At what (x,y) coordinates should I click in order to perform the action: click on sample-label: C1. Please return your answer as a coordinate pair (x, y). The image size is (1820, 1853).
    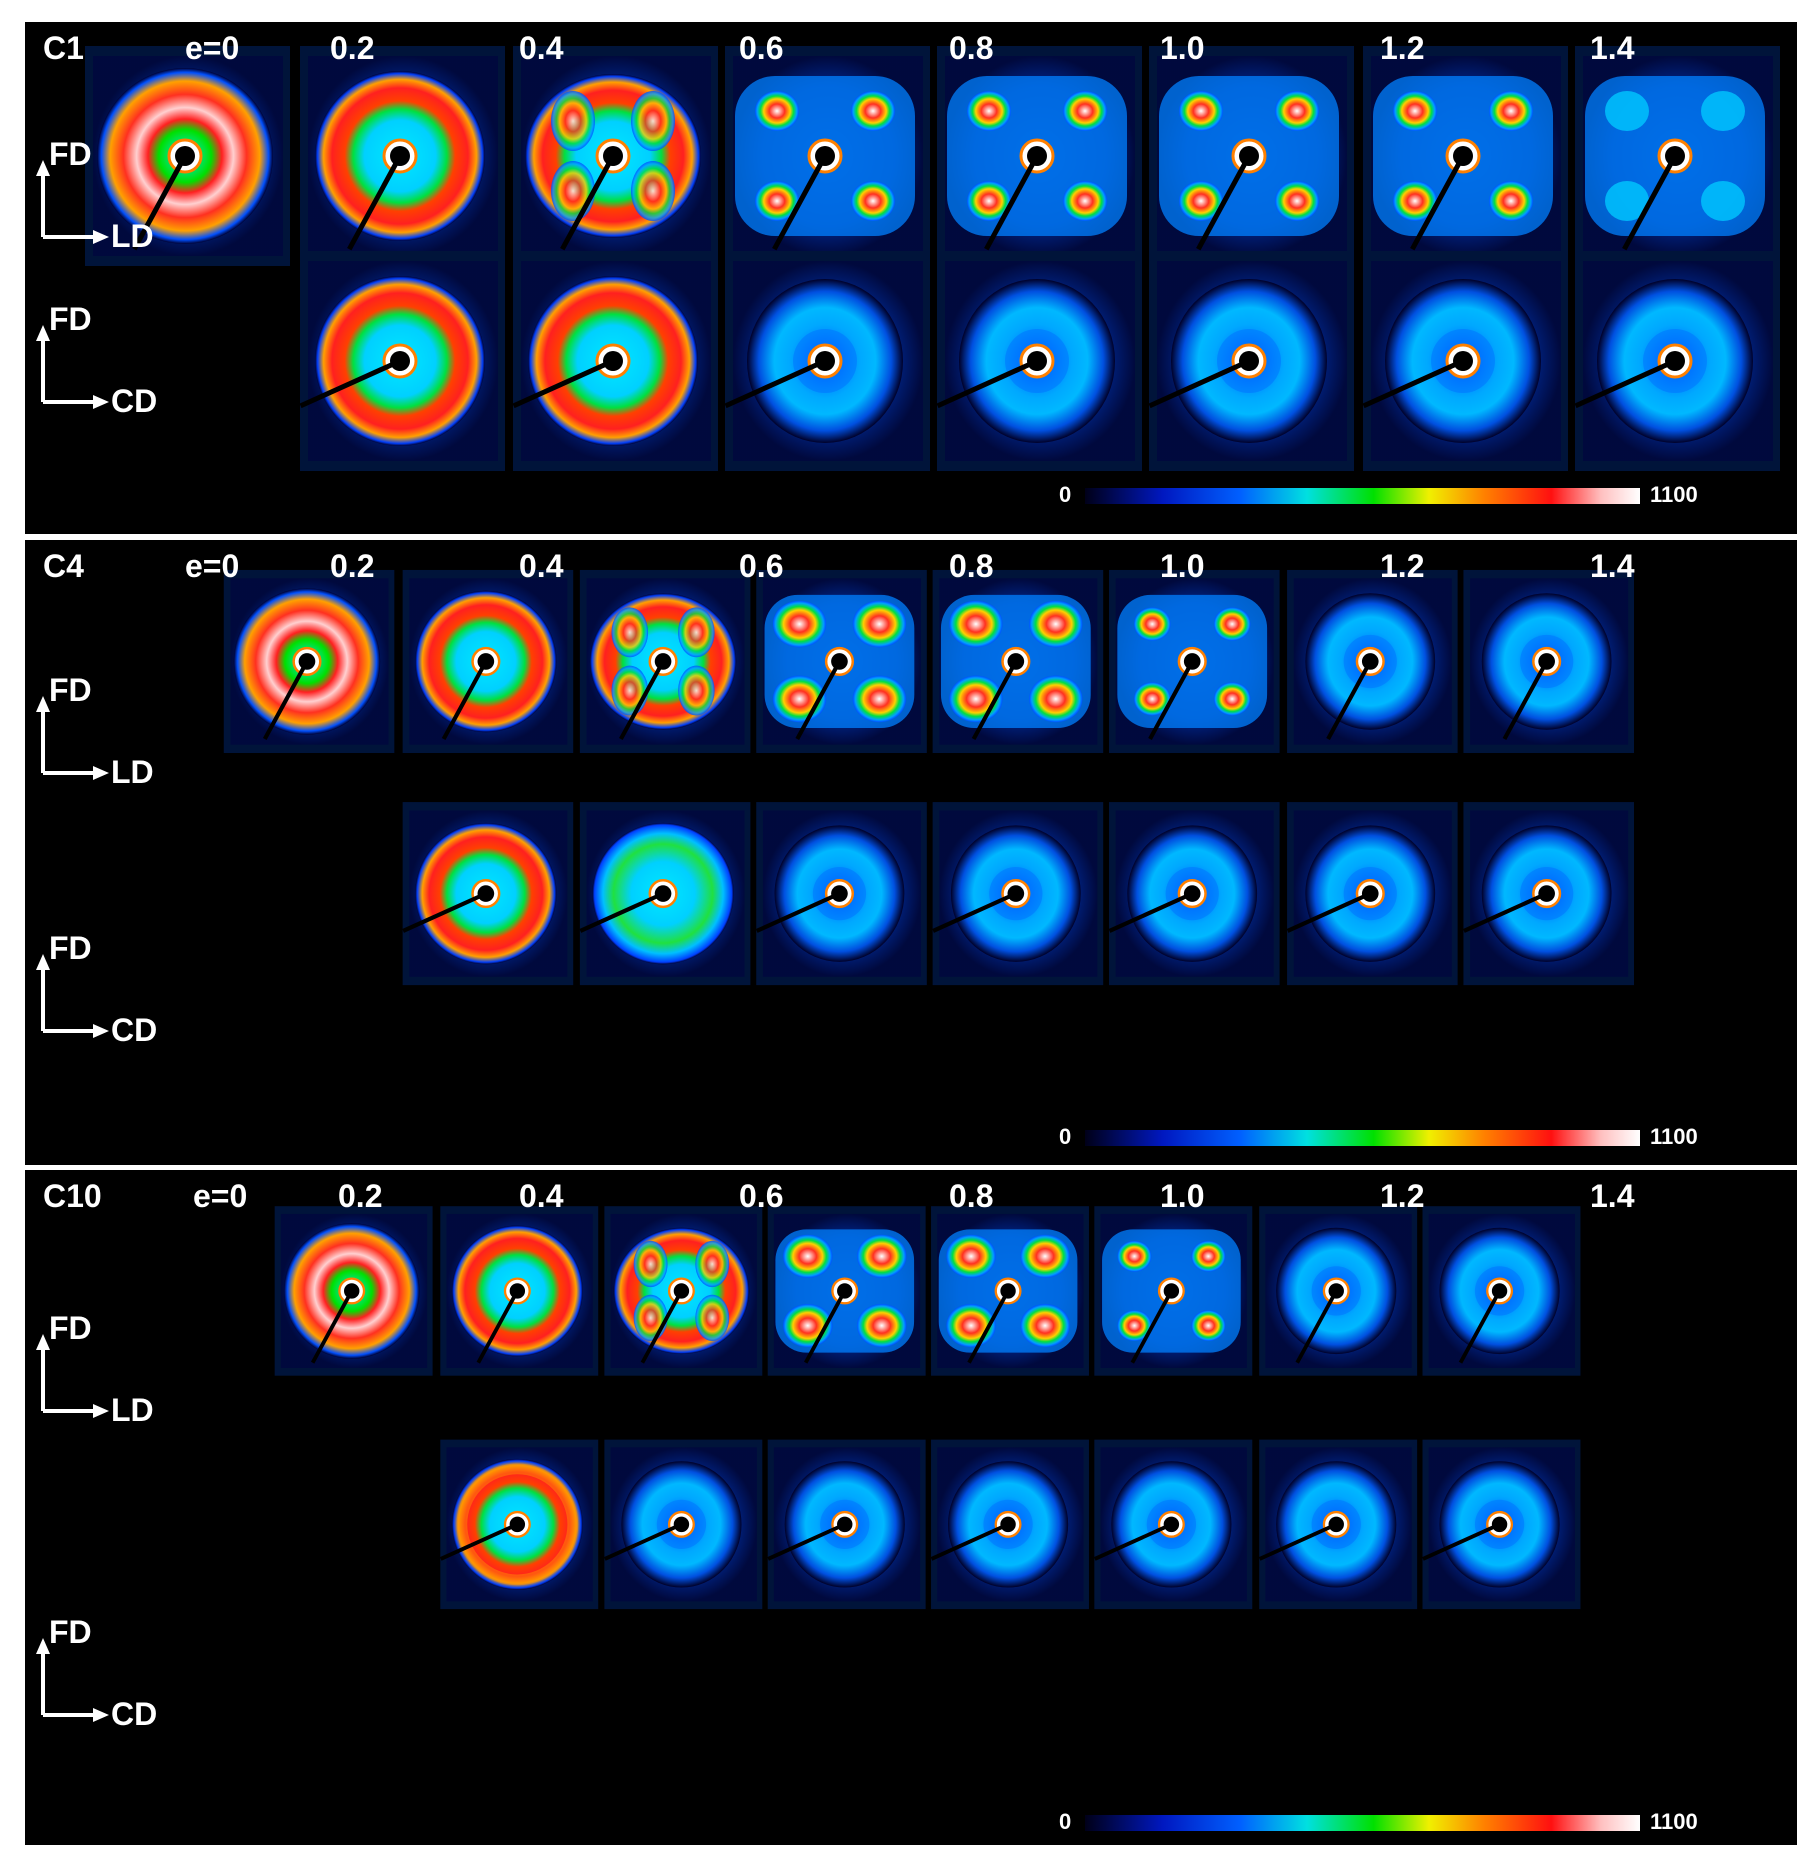
    Looking at the image, I should click on (63, 48).